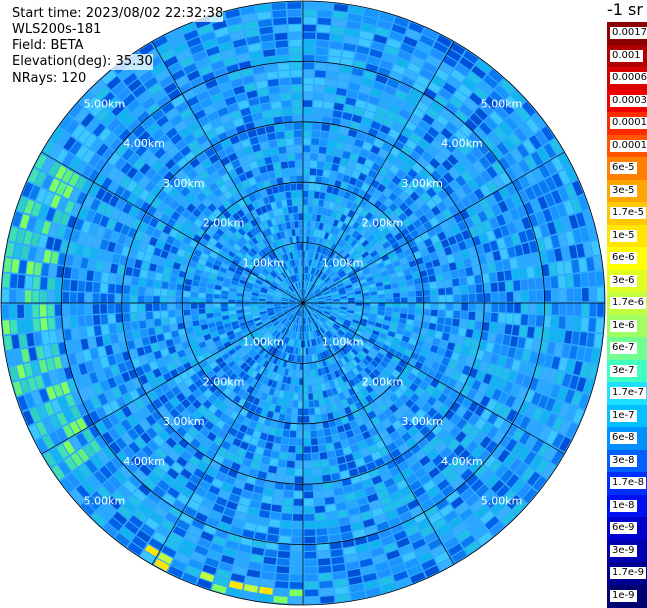 Image resolution: width=647 pixels, height=608 pixels. What do you see at coordinates (623, 348) in the screenshot?
I see `colorbar-level-label: 6e-7` at bounding box center [623, 348].